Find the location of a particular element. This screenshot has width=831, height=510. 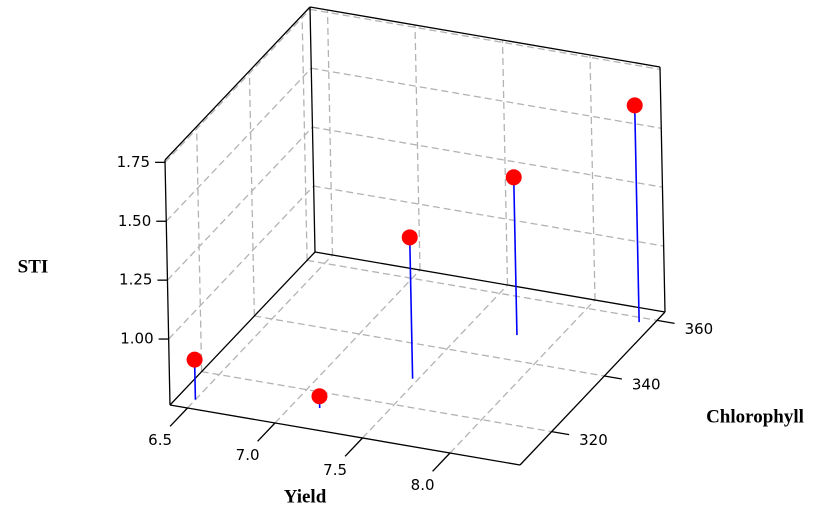

z-axis-title: STI is located at coordinates (33, 266).